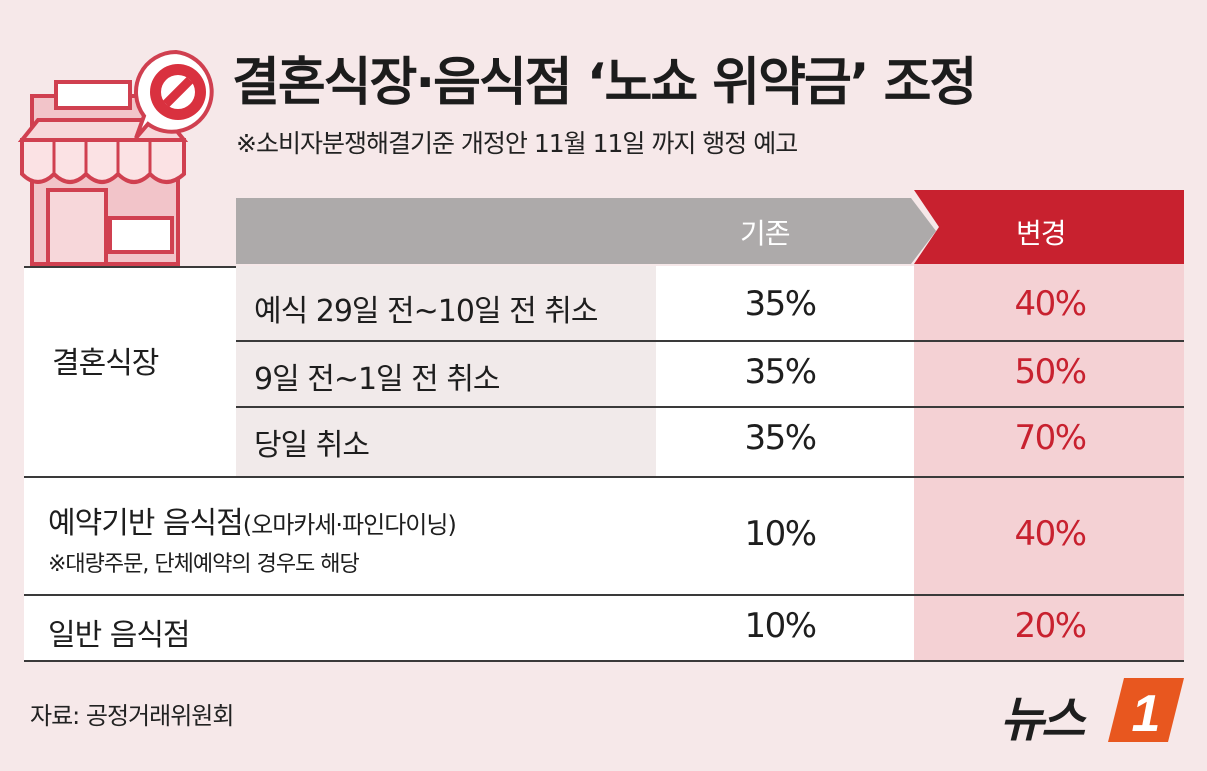 The image size is (1207, 771). Describe the element at coordinates (119, 635) in the screenshot. I see `row-label-general: 일반 음식점` at that location.